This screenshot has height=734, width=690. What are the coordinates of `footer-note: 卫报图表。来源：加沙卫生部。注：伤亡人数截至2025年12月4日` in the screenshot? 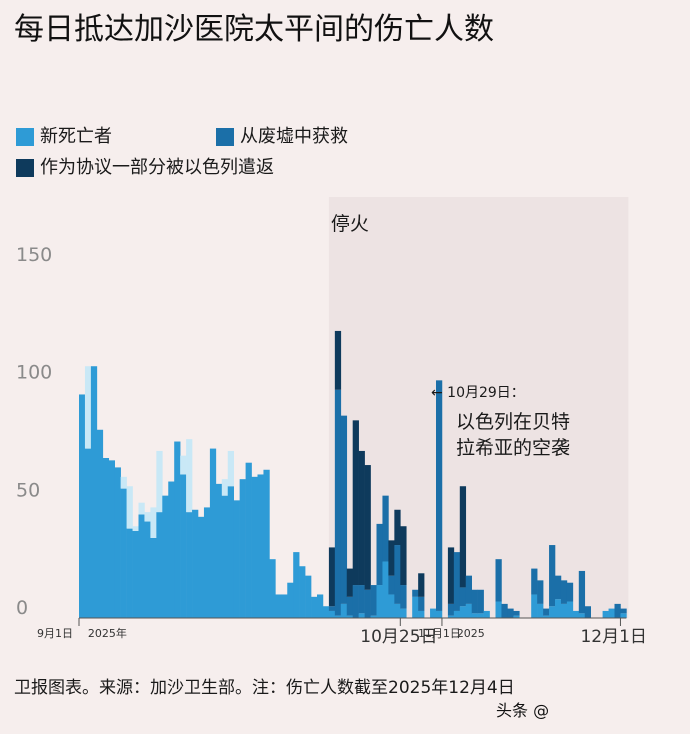 It's located at (264, 688).